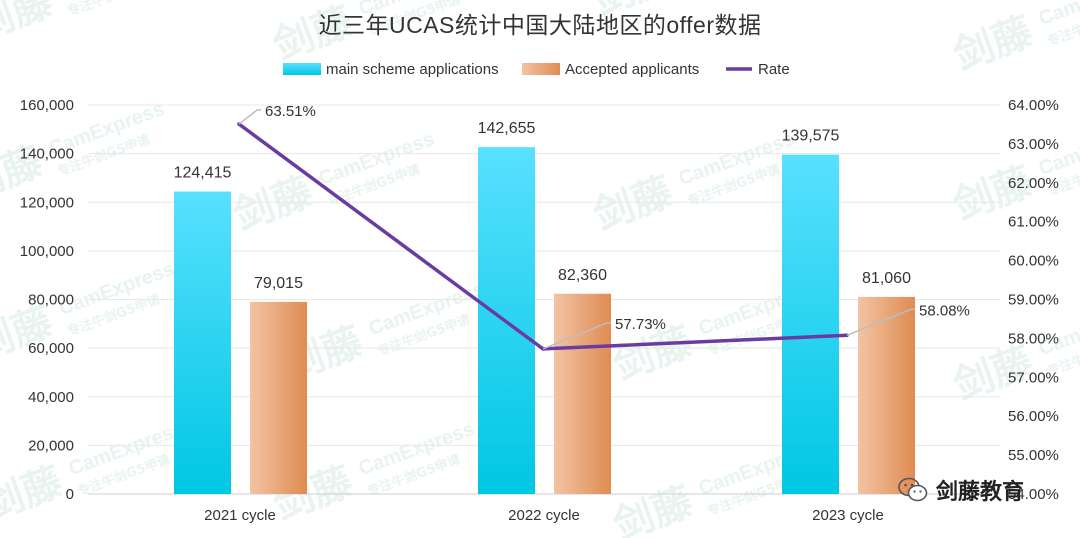 This screenshot has height=538, width=1080. I want to click on y-left-tick-label: 0, so click(70, 494).